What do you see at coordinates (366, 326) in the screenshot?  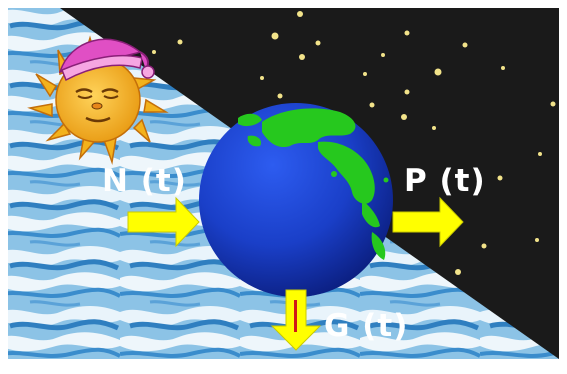 I see `ground-flow-label: G (t)` at bounding box center [366, 326].